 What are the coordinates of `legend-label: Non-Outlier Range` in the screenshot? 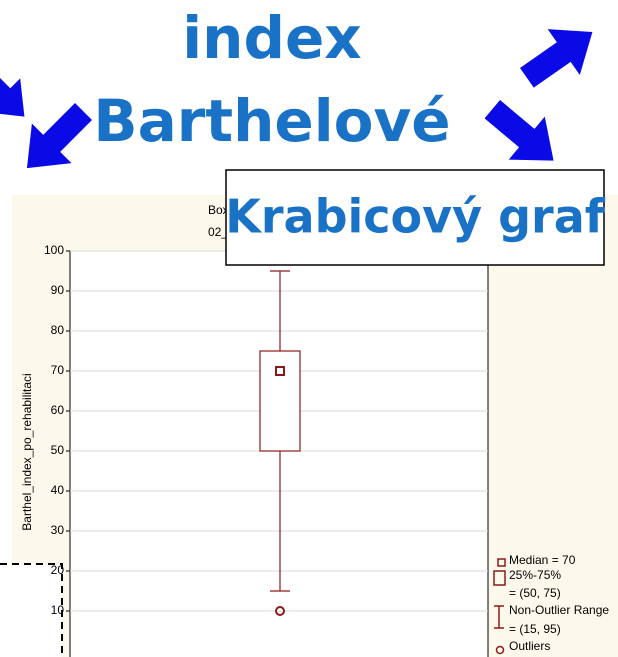 It's located at (559, 610).